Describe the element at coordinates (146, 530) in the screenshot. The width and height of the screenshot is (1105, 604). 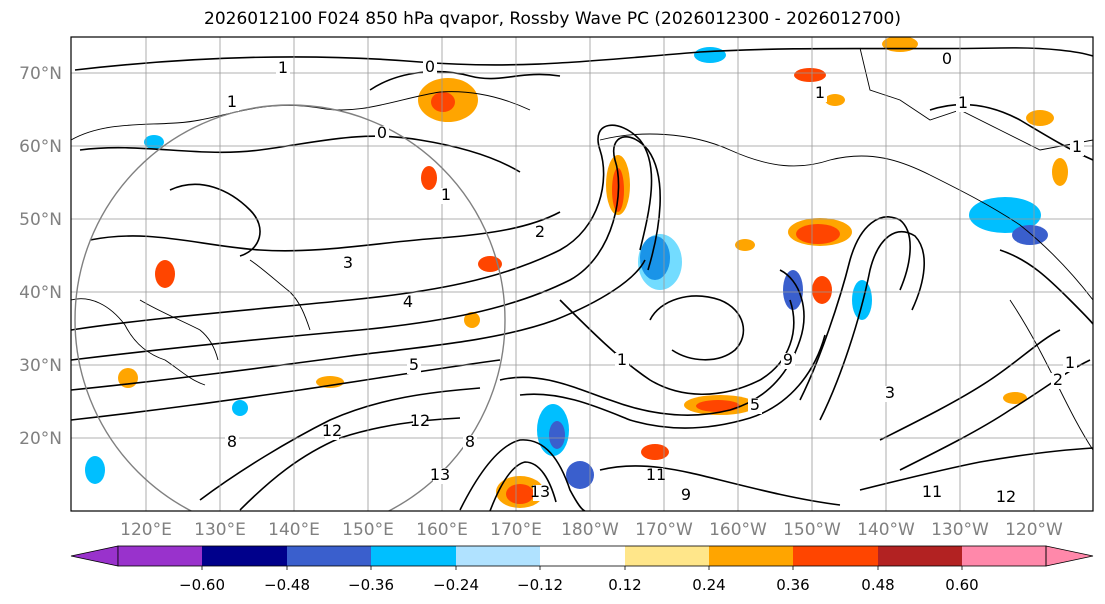
I see `longitude-label: 120°E` at that location.